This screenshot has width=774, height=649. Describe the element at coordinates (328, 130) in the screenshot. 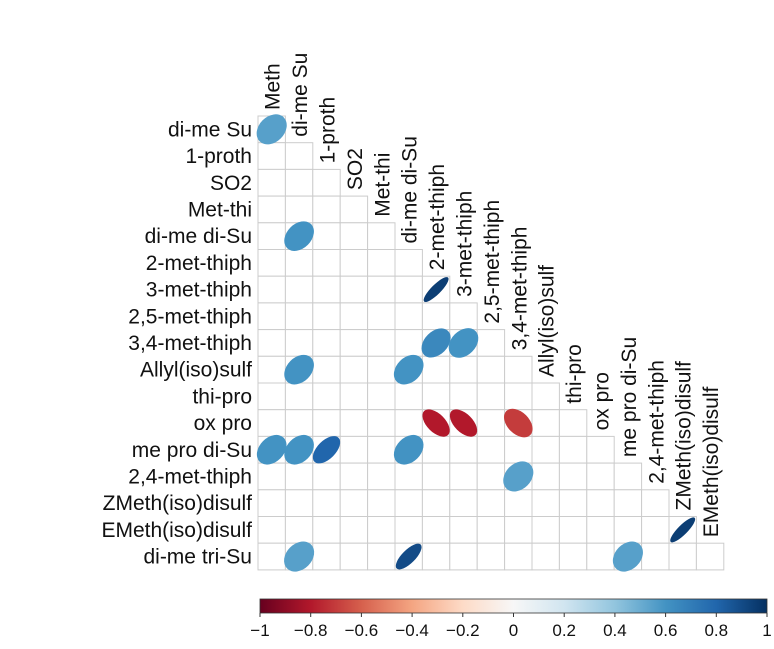

I see `column-label-1-proth: 1-proth` at that location.